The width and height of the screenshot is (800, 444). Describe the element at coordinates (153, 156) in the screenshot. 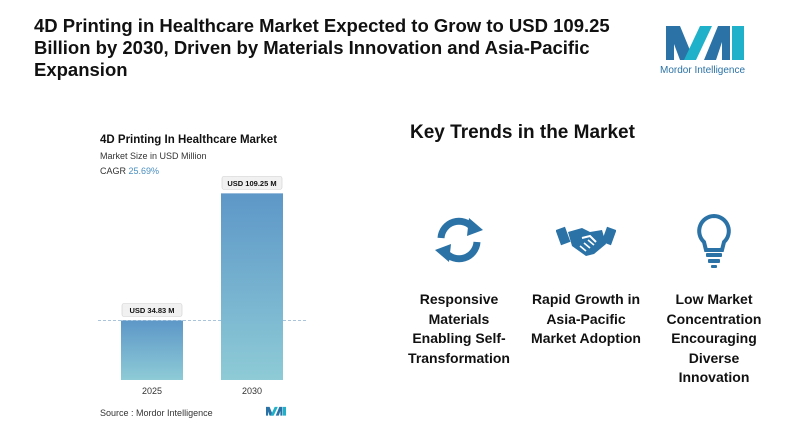

I see `chart-subtitle: Market Size in USD Million` at that location.